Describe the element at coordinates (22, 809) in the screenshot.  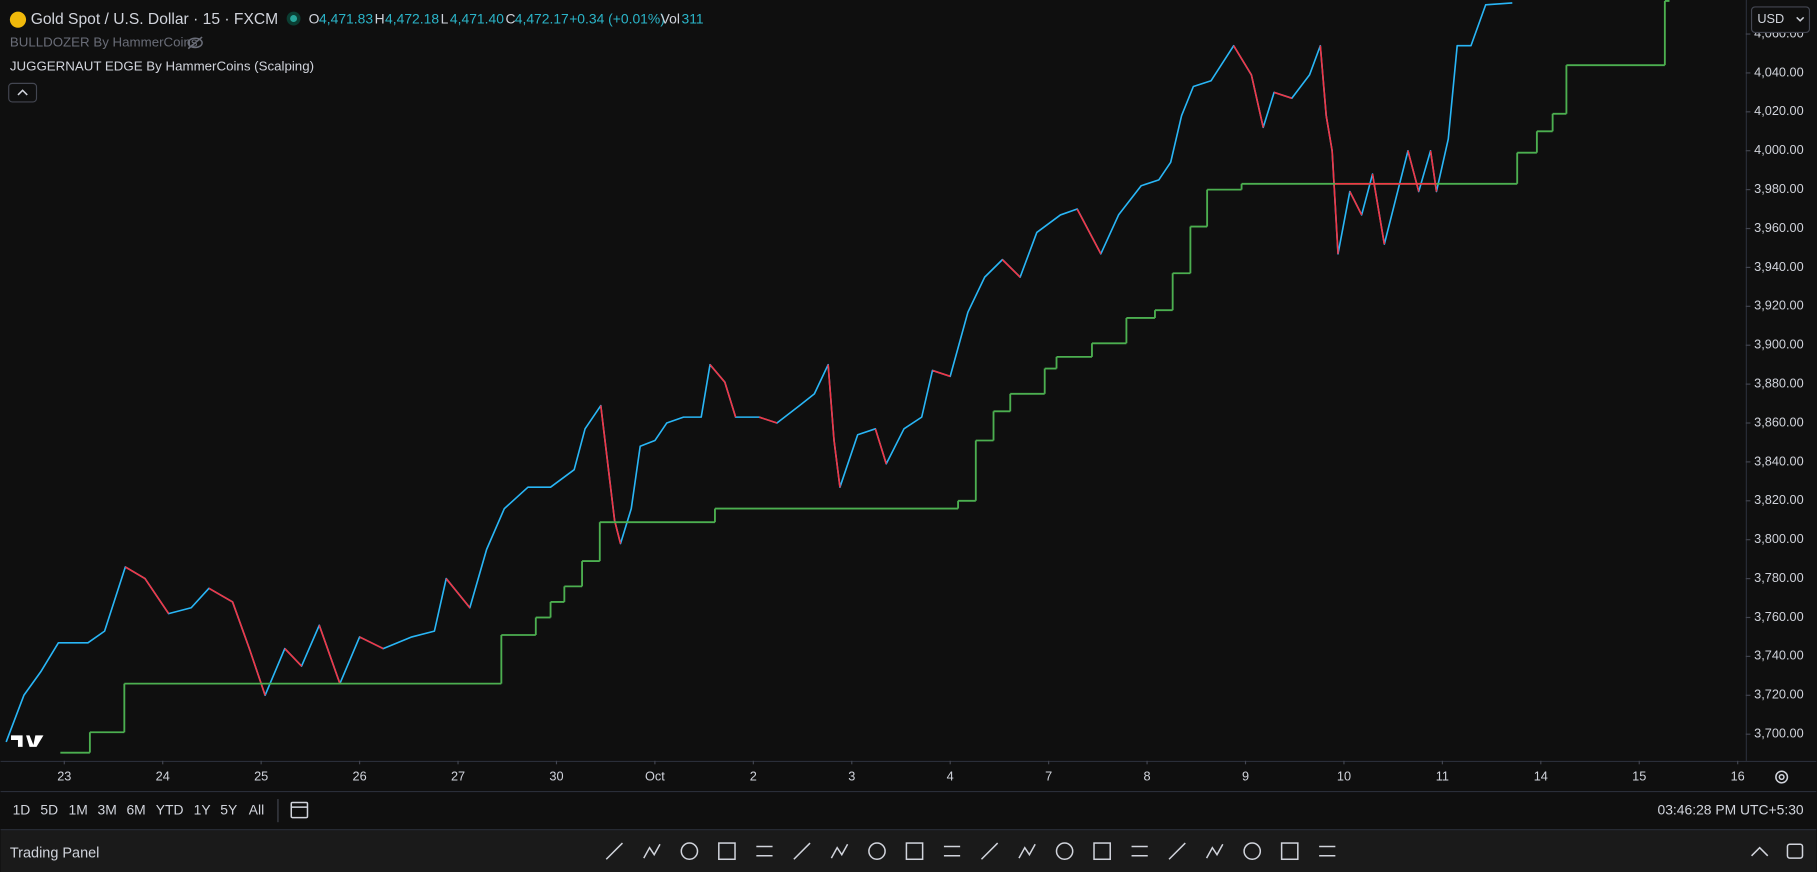
I see `timeframe-button: 1D` at that location.